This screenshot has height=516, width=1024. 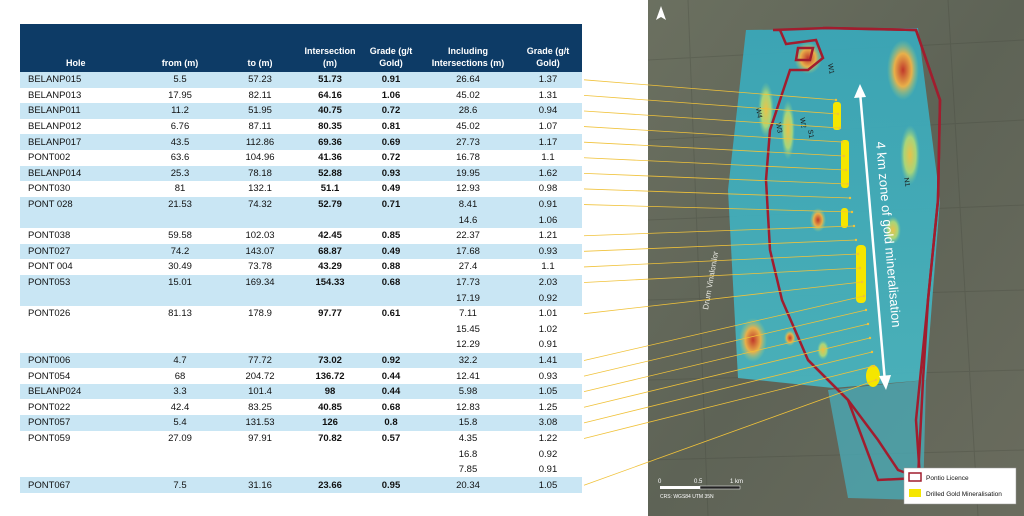 What do you see at coordinates (468, 205) in the screenshot?
I see `cell-including: 8.41` at bounding box center [468, 205].